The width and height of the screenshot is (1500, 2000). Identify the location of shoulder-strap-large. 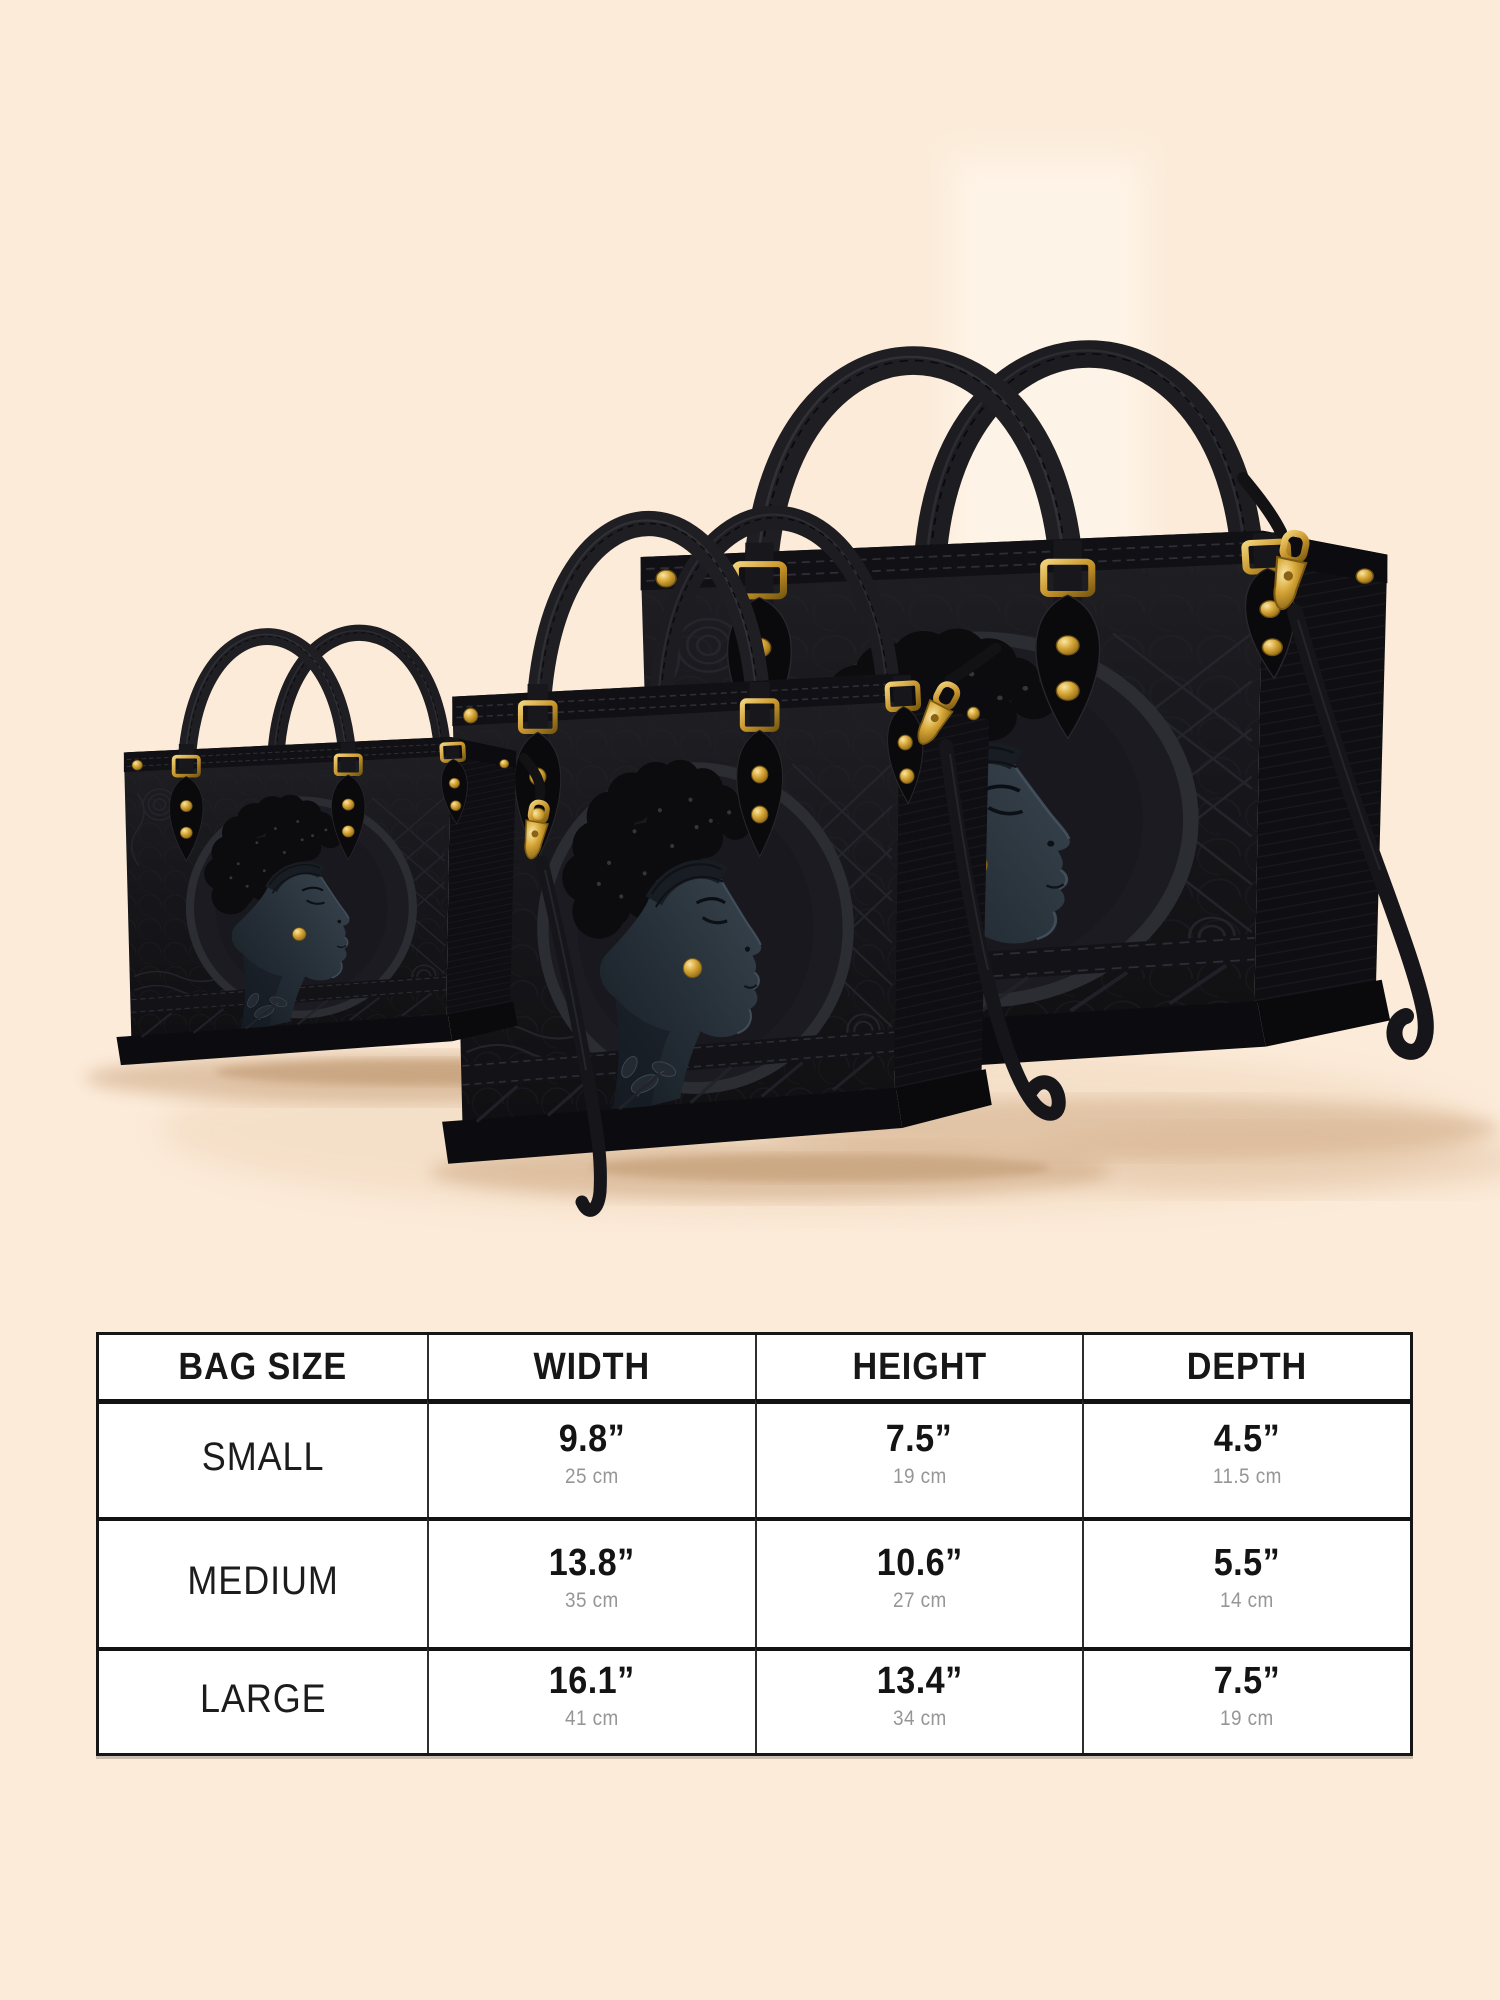
(1335, 766).